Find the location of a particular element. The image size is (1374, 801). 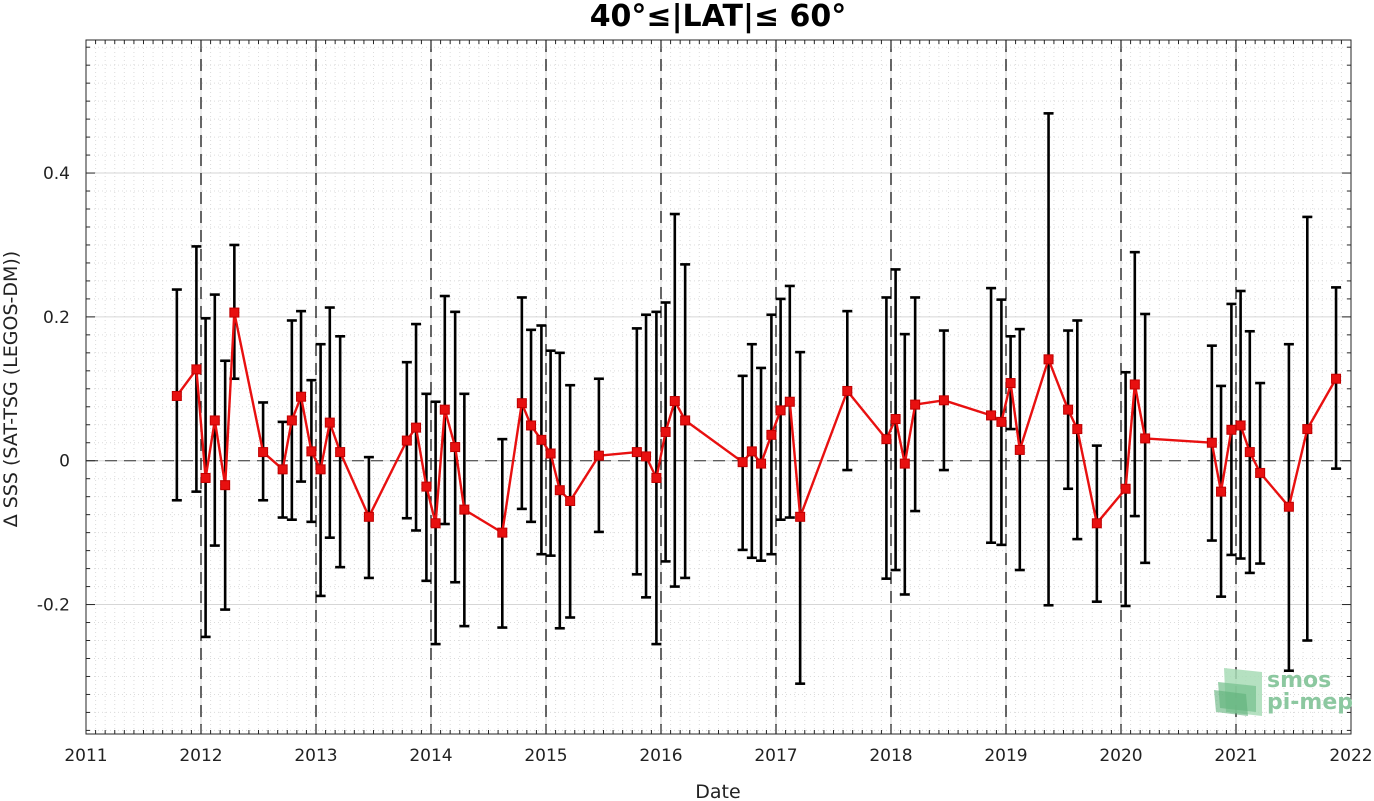

watermark-logo: smos pi-mep is located at coordinates (1283, 692).